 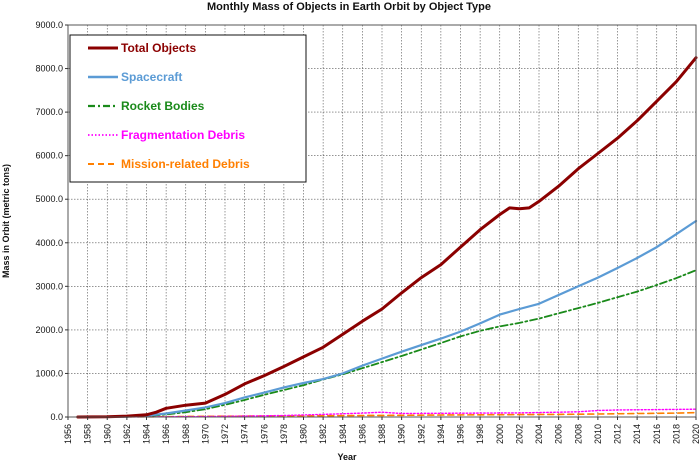 I want to click on y-tick-label: 5000.0, so click(x=49, y=199).